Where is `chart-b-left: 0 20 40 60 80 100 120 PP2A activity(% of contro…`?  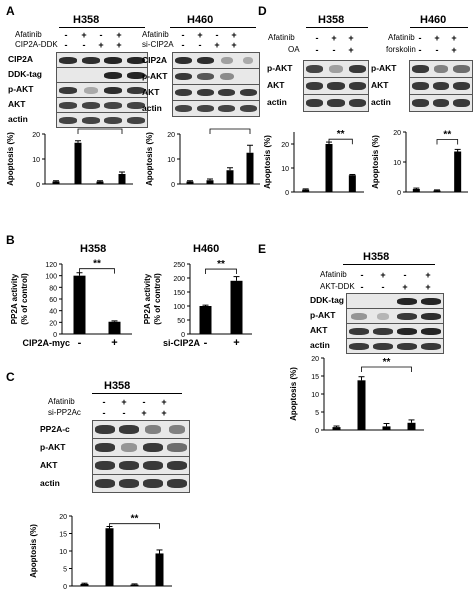 chart-b-left: 0 20 40 60 80 100 120 PP2A activity(% of contro… is located at coordinates (71, 304).